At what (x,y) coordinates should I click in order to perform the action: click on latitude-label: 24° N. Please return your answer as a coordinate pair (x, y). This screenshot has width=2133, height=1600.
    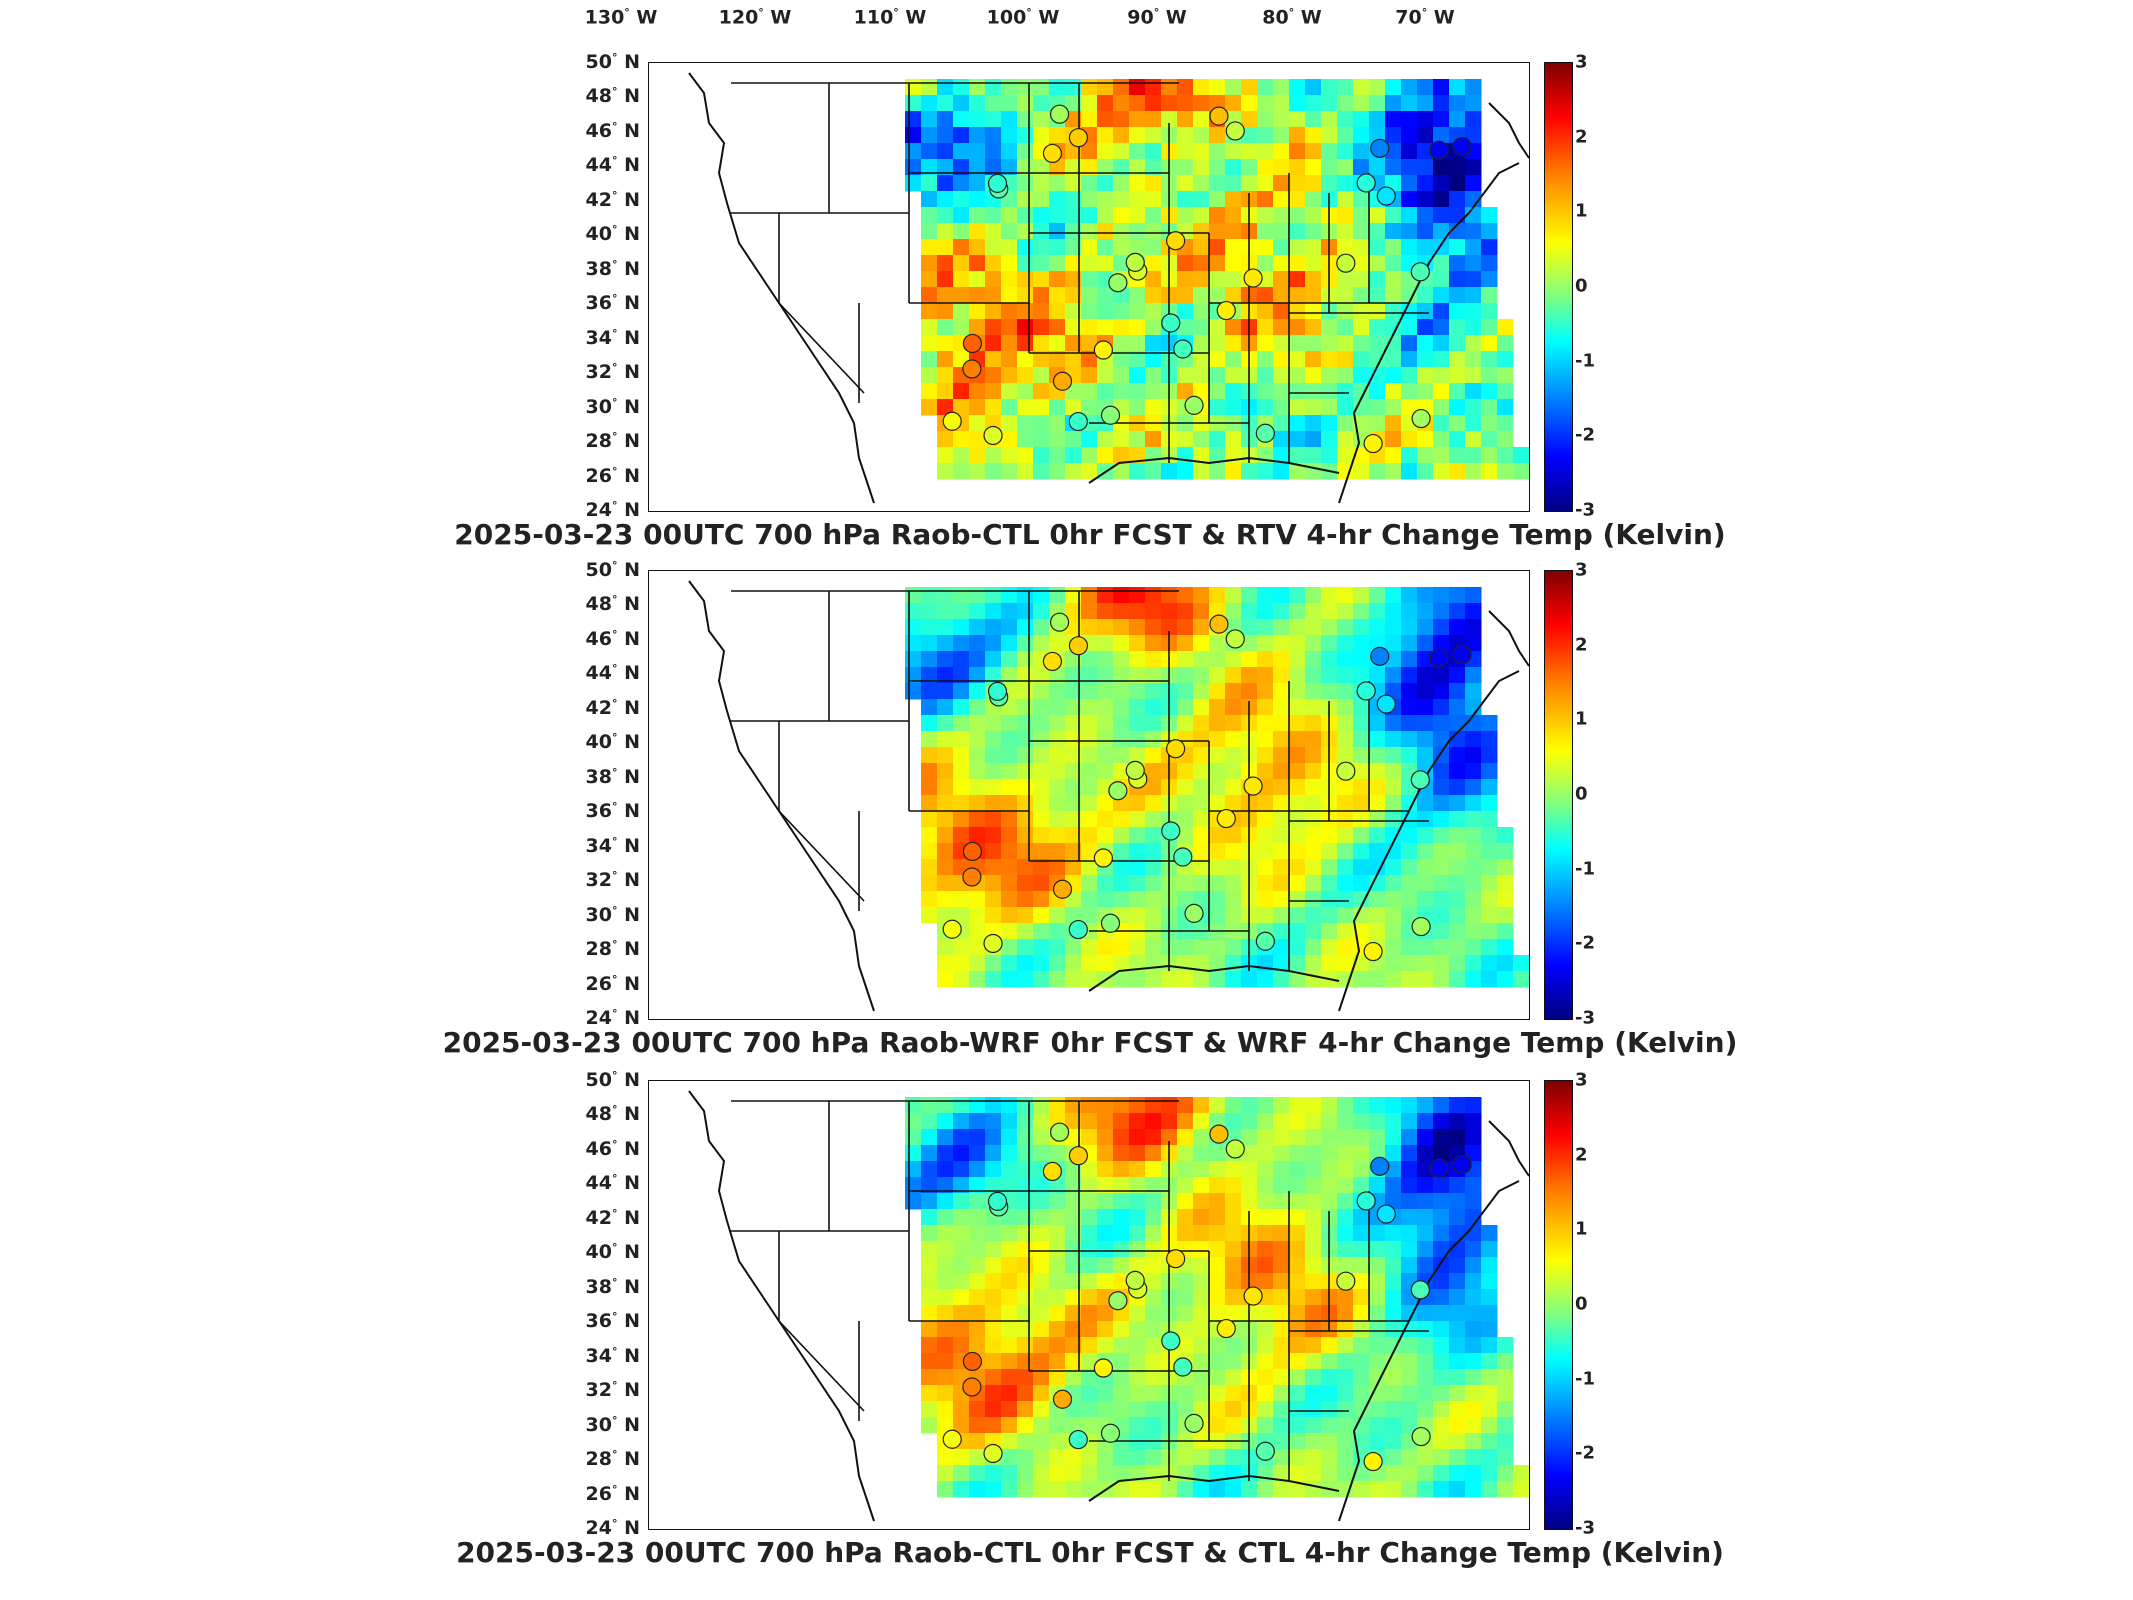
    Looking at the image, I should click on (612, 510).